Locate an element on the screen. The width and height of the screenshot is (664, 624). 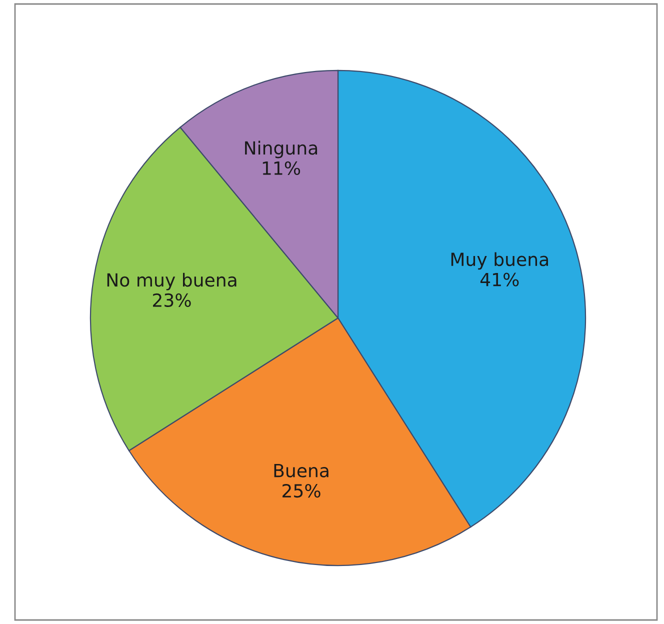
slice-label: Muy buena is located at coordinates (499, 261).